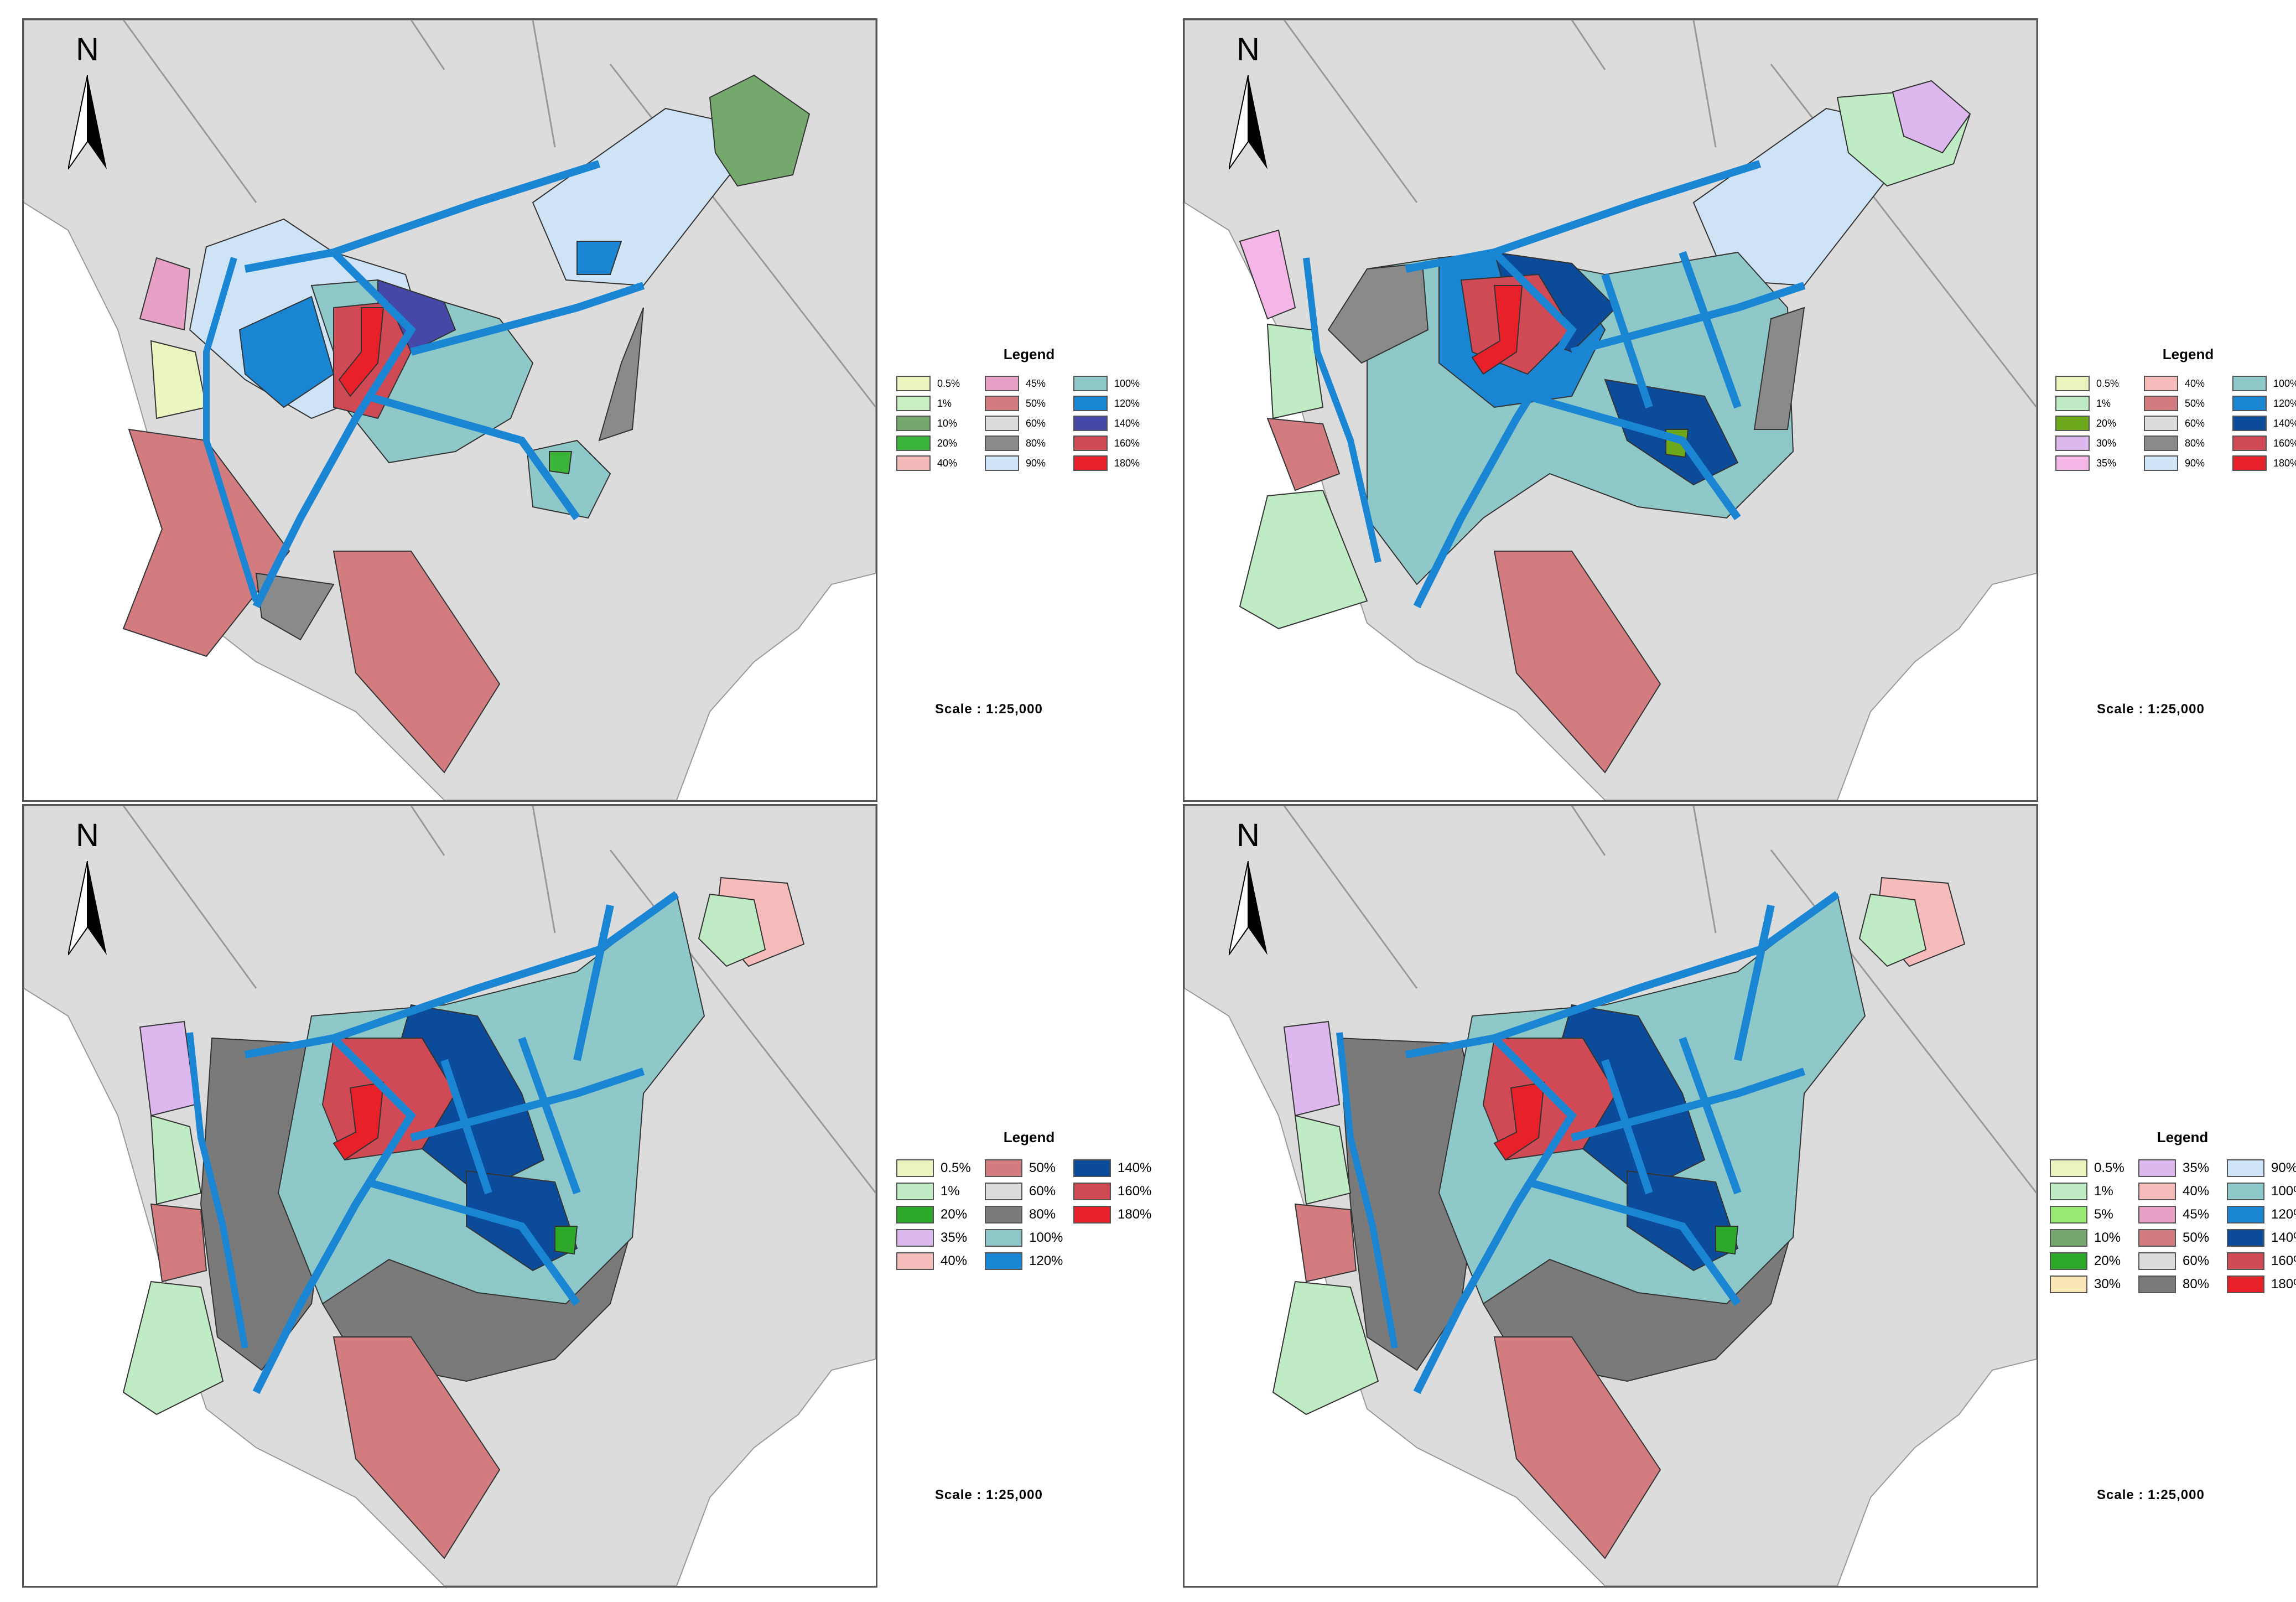 The image size is (2296, 1602). I want to click on legend-label: 45%, so click(2196, 1215).